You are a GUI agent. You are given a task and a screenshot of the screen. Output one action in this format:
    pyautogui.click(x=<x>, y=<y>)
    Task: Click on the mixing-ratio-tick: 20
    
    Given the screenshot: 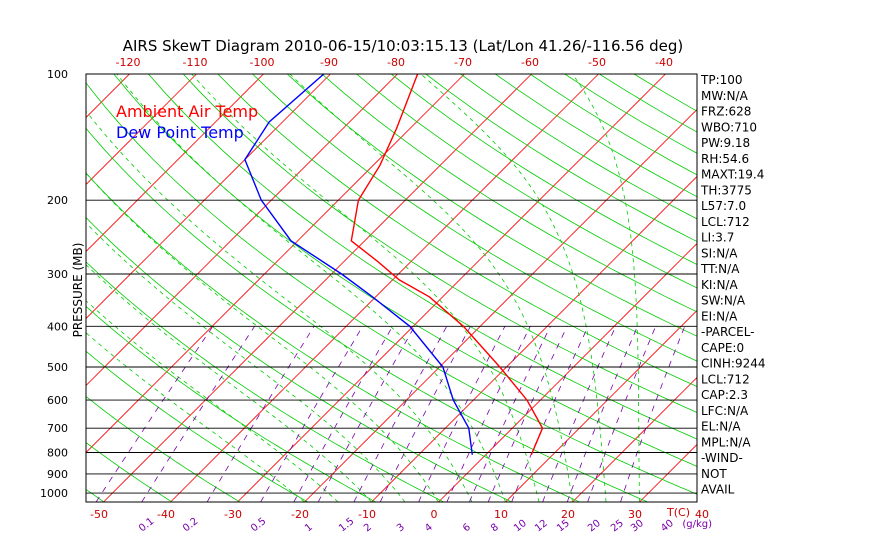 What is the action you would take?
    pyautogui.click(x=594, y=526)
    